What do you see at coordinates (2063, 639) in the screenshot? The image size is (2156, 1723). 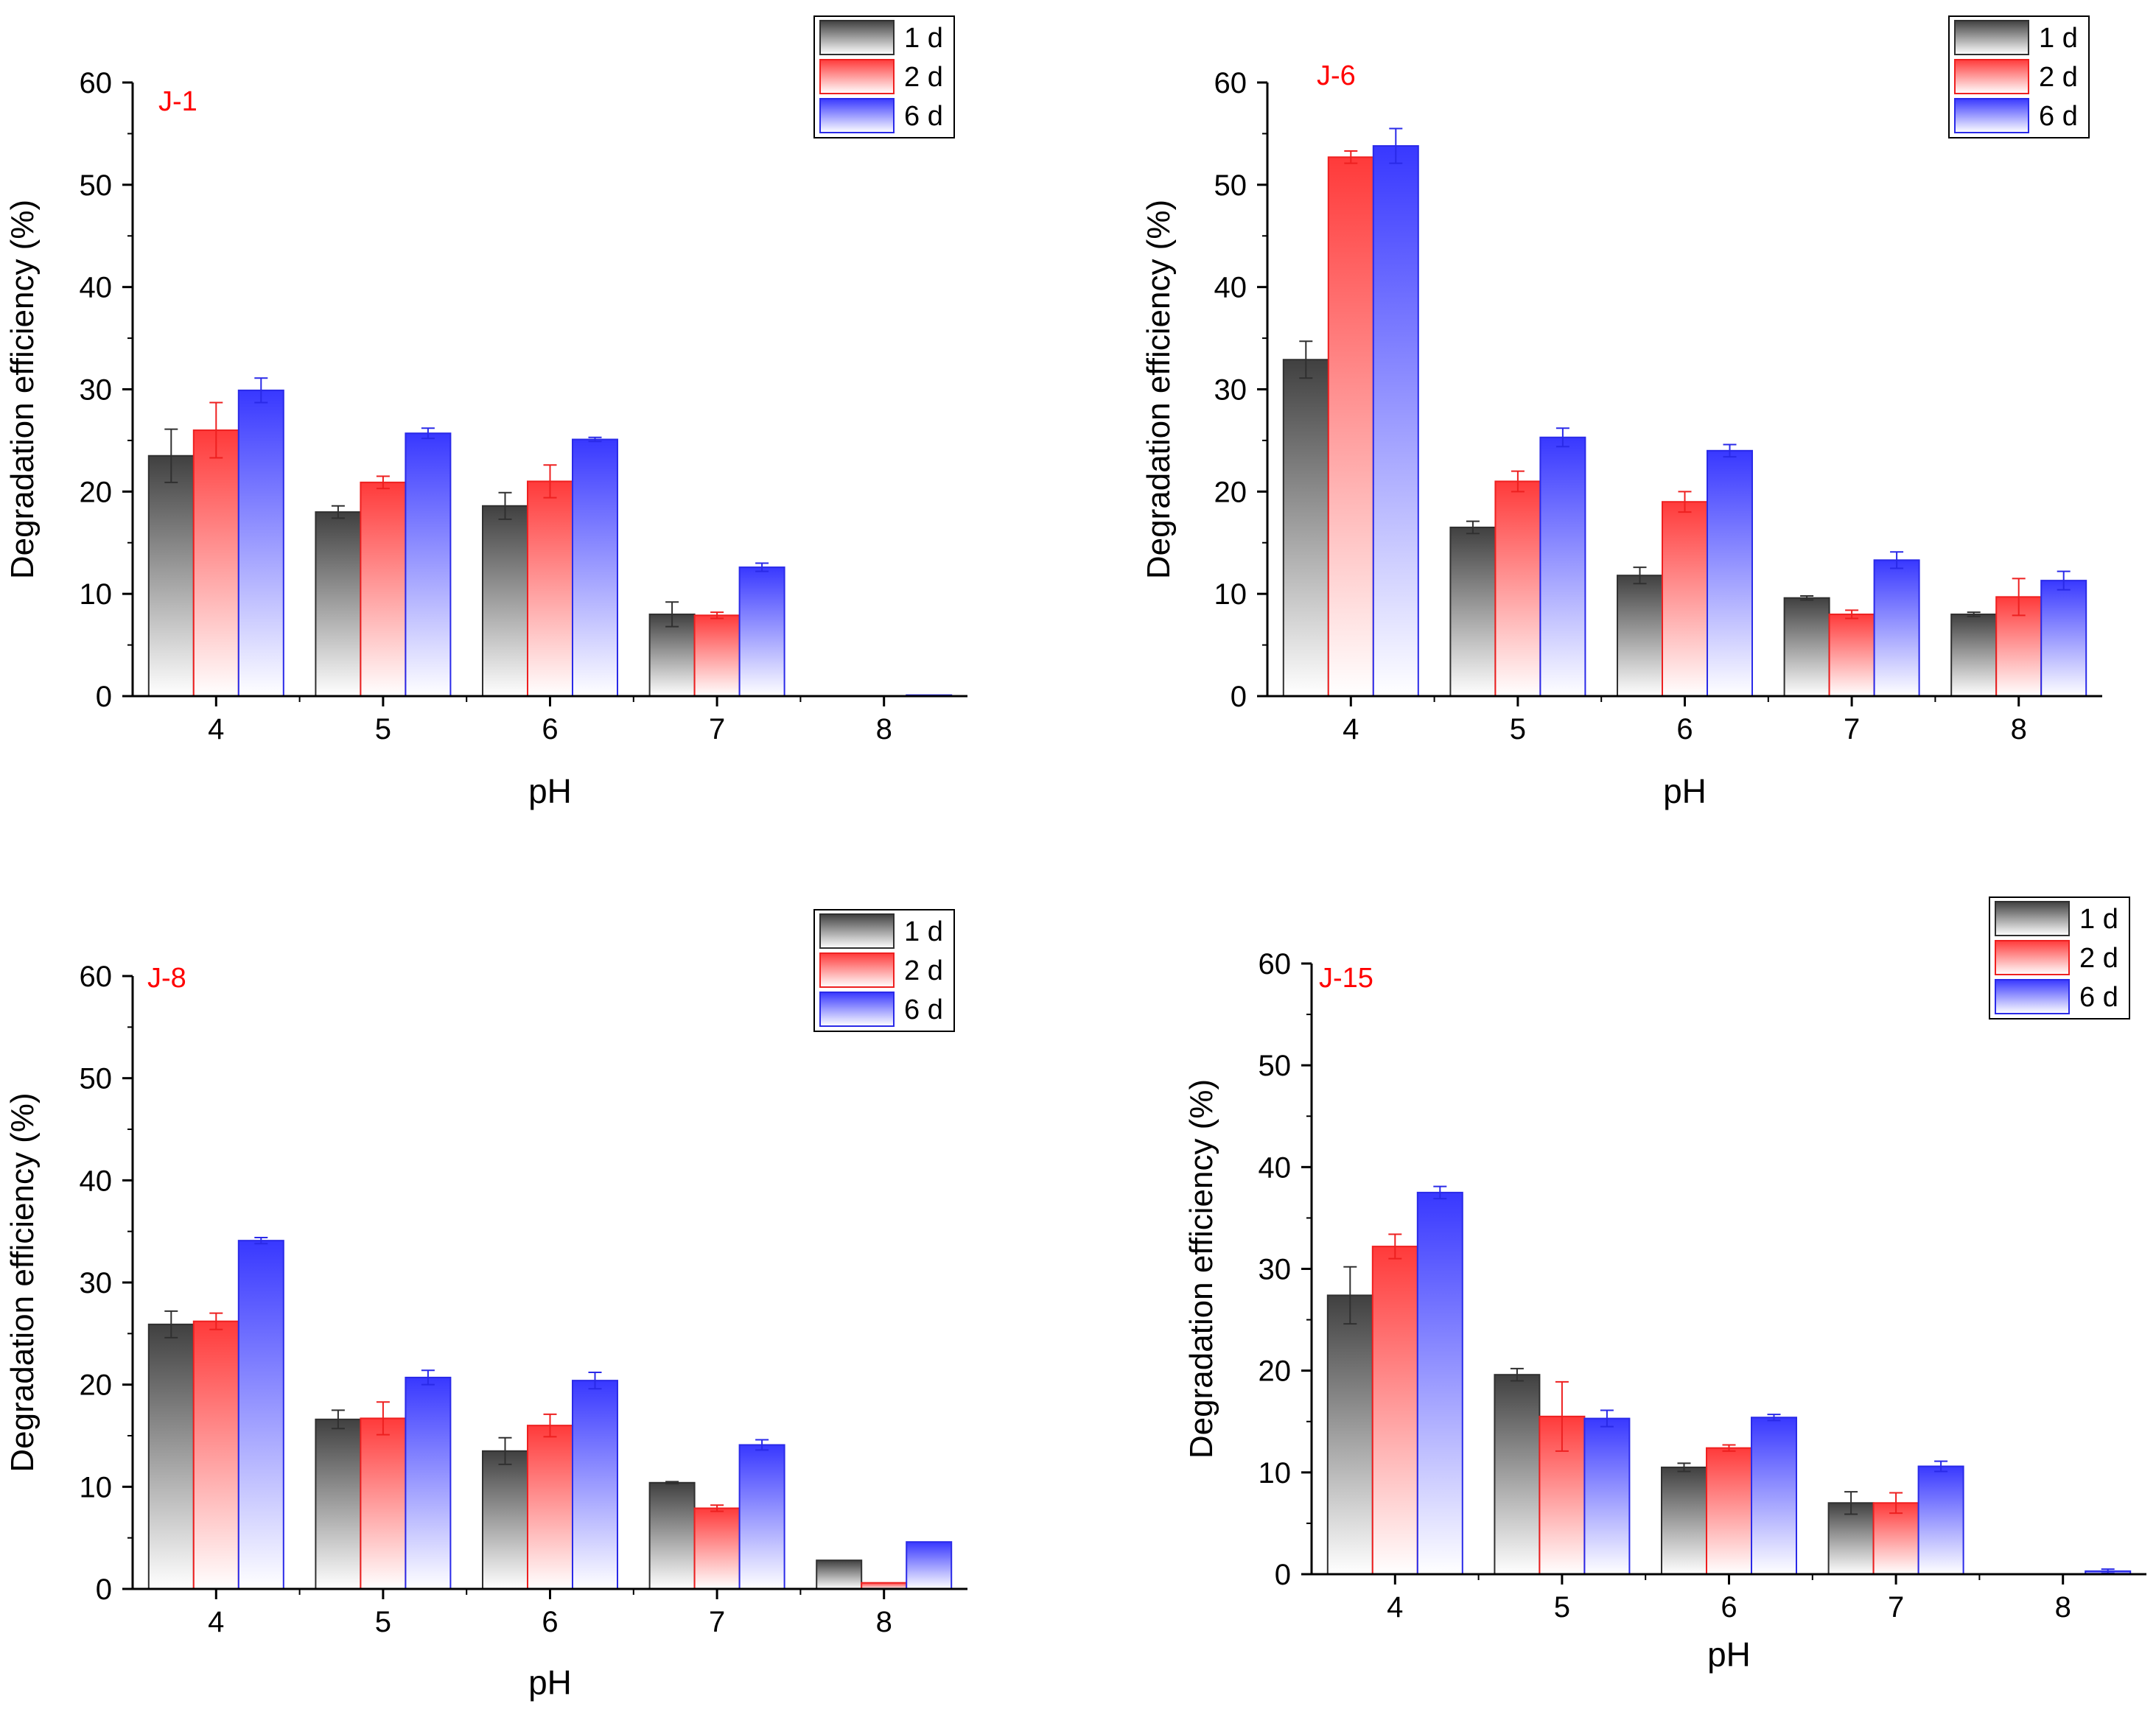 I see `bar-j-6-6d-ph8` at bounding box center [2063, 639].